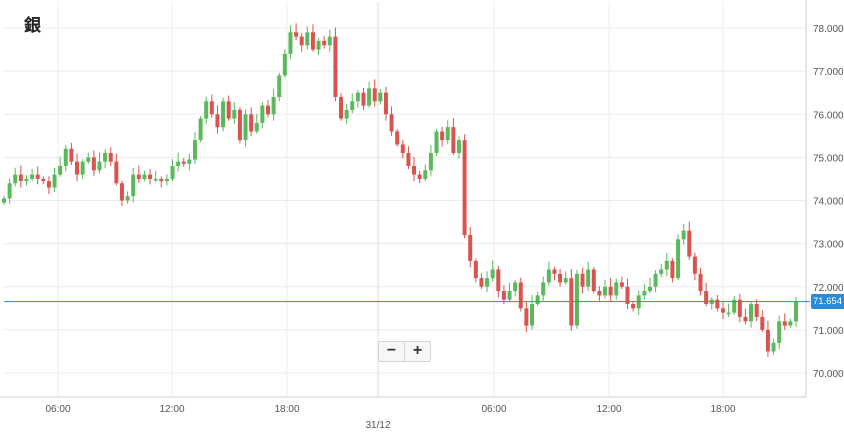 The image size is (844, 437). What do you see at coordinates (828, 29) in the screenshot?
I see `y-tick-label: 78.000` at bounding box center [828, 29].